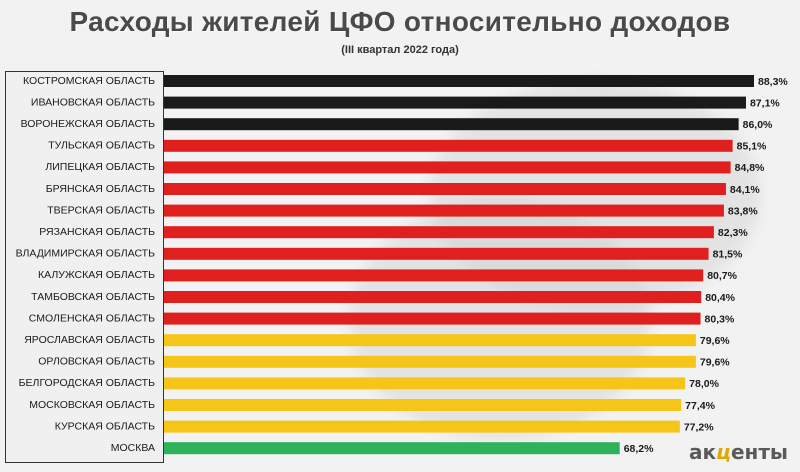  Describe the element at coordinates (738, 452) in the screenshot. I see `brand-logo: акценты` at that location.